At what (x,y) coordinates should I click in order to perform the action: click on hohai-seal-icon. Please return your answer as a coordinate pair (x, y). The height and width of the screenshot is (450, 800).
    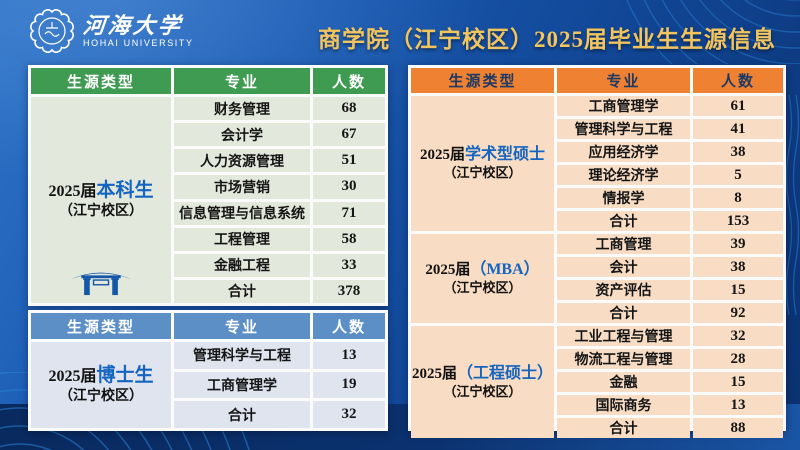
    Looking at the image, I should click on (52, 31).